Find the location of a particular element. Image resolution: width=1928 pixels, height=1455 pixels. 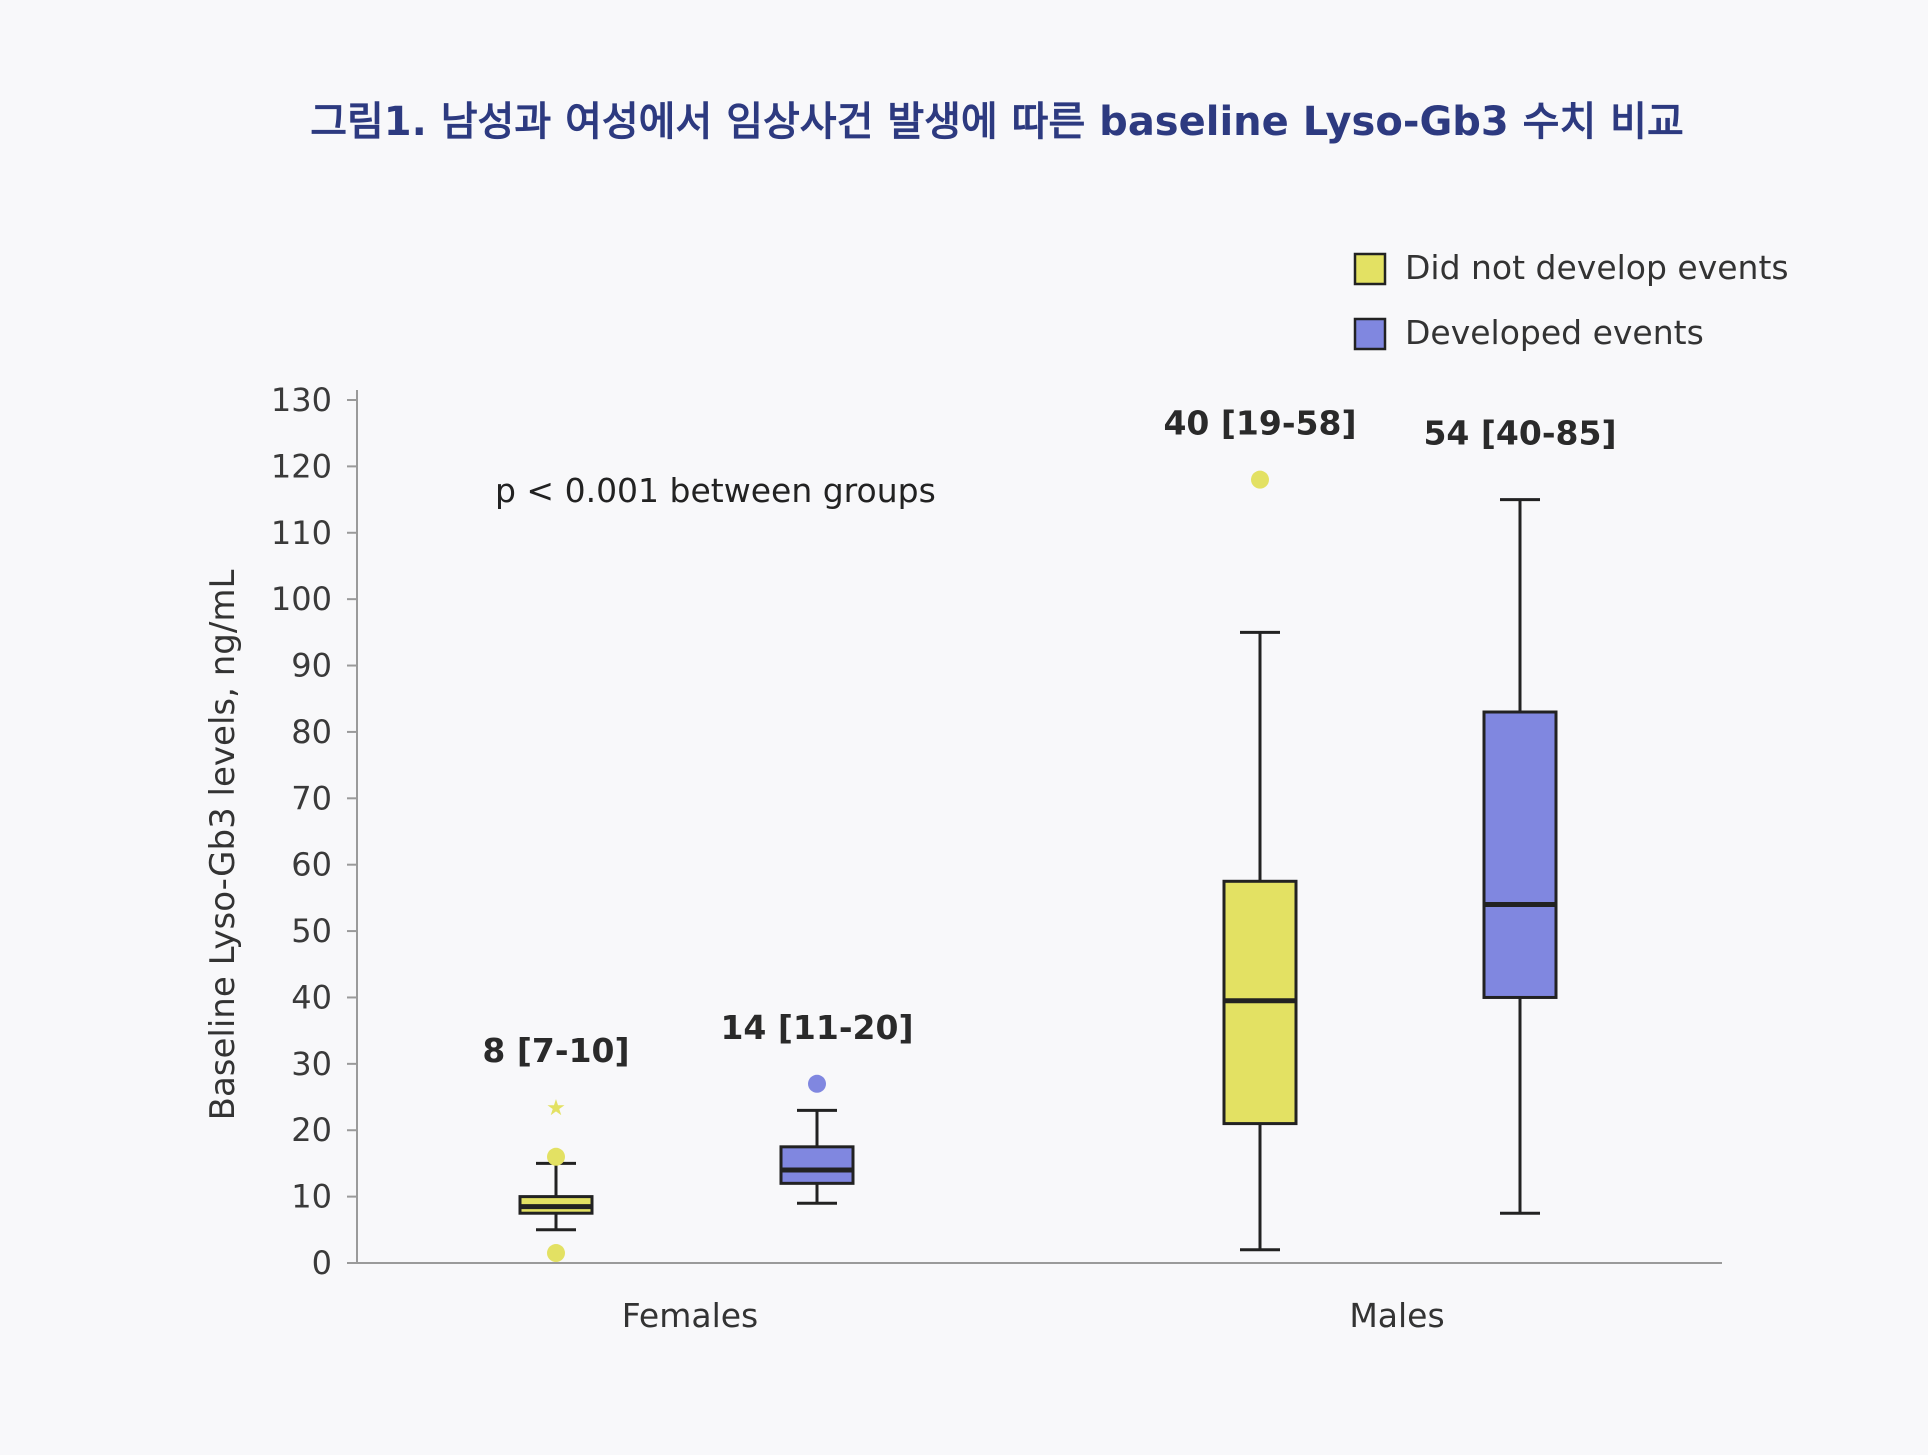

y-tick-label: 60 is located at coordinates (311, 865).